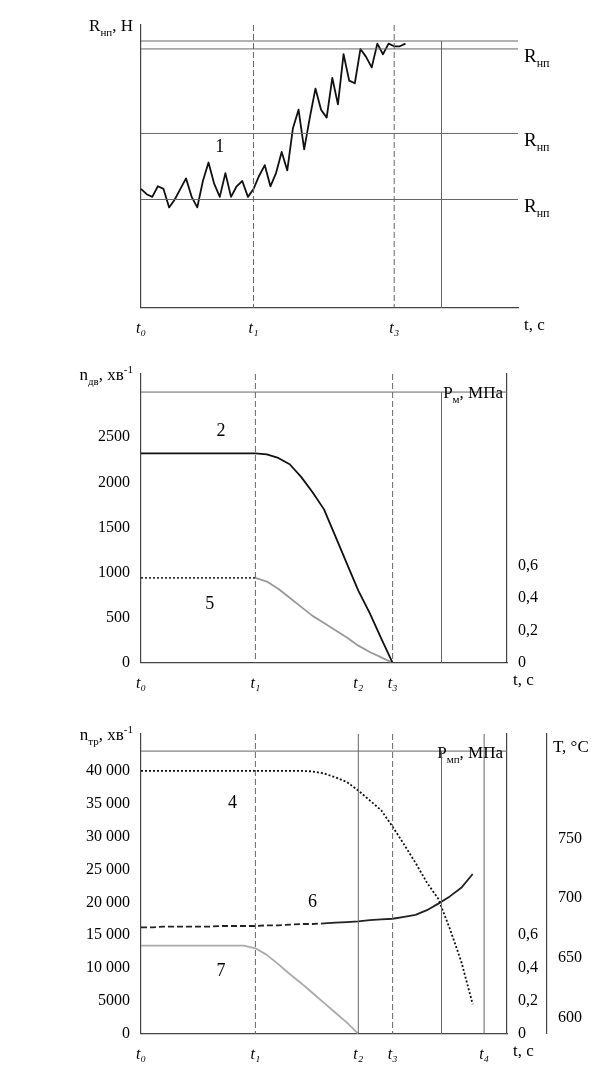  What do you see at coordinates (108, 802) in the screenshot?
I see `y-tick-label: 35 000` at bounding box center [108, 802].